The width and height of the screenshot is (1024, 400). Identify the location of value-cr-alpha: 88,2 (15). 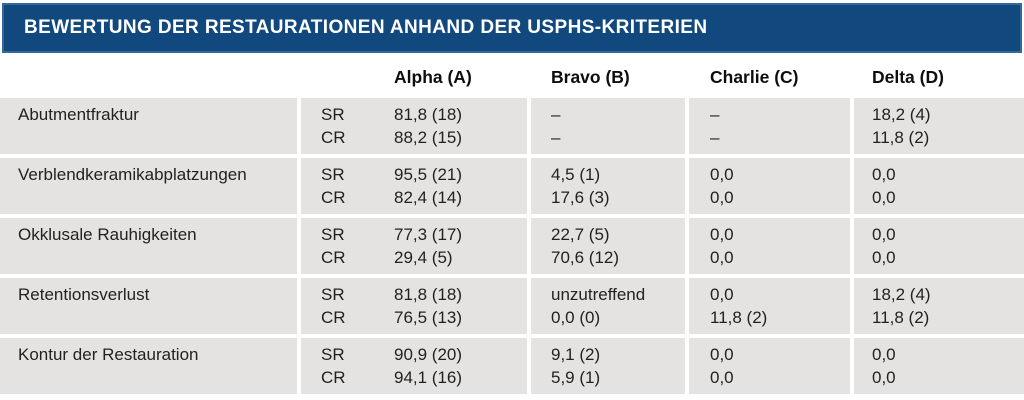
(428, 137).